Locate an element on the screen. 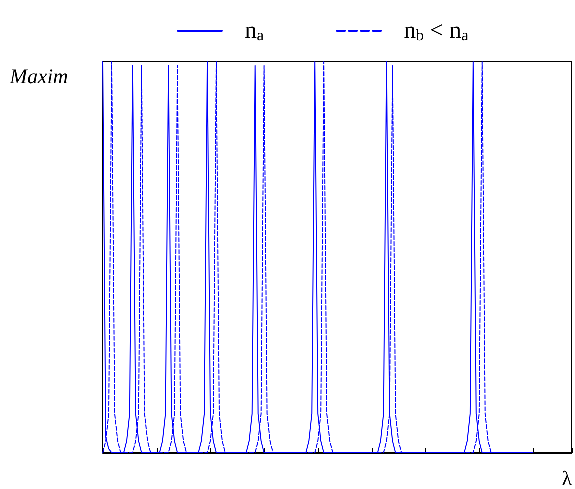  y-axis-title: Maxim is located at coordinates (38, 76).